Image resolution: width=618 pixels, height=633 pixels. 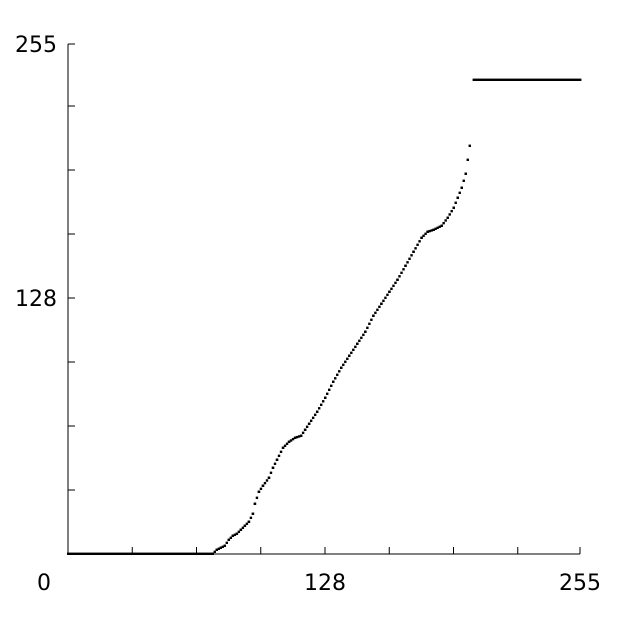 I want to click on x-tick-label: 255, so click(x=580, y=583).